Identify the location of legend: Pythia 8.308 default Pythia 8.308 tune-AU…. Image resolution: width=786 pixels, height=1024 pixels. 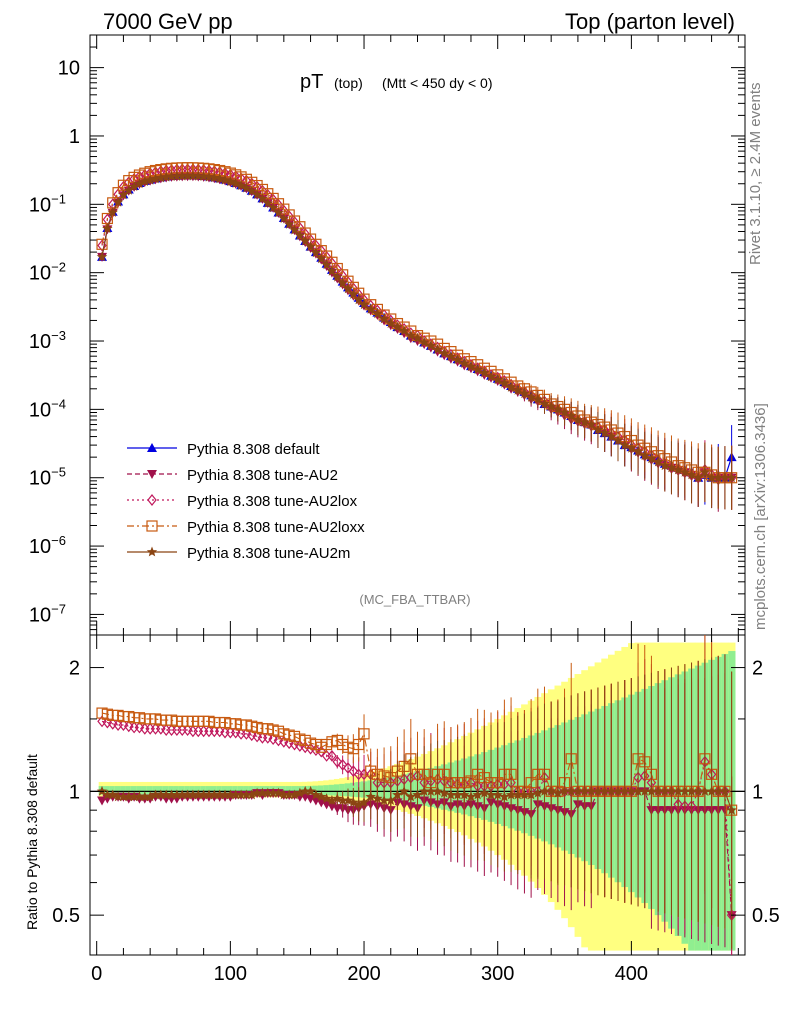
(246, 501).